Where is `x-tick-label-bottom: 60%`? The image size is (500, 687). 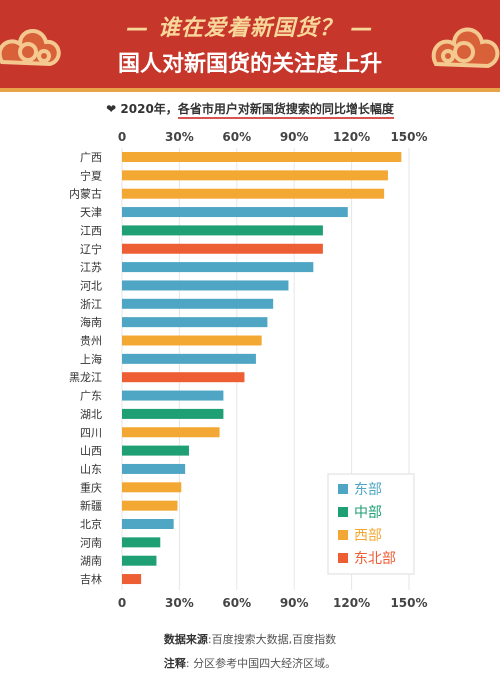
x-tick-label-bottom: 60% is located at coordinates (236, 603).